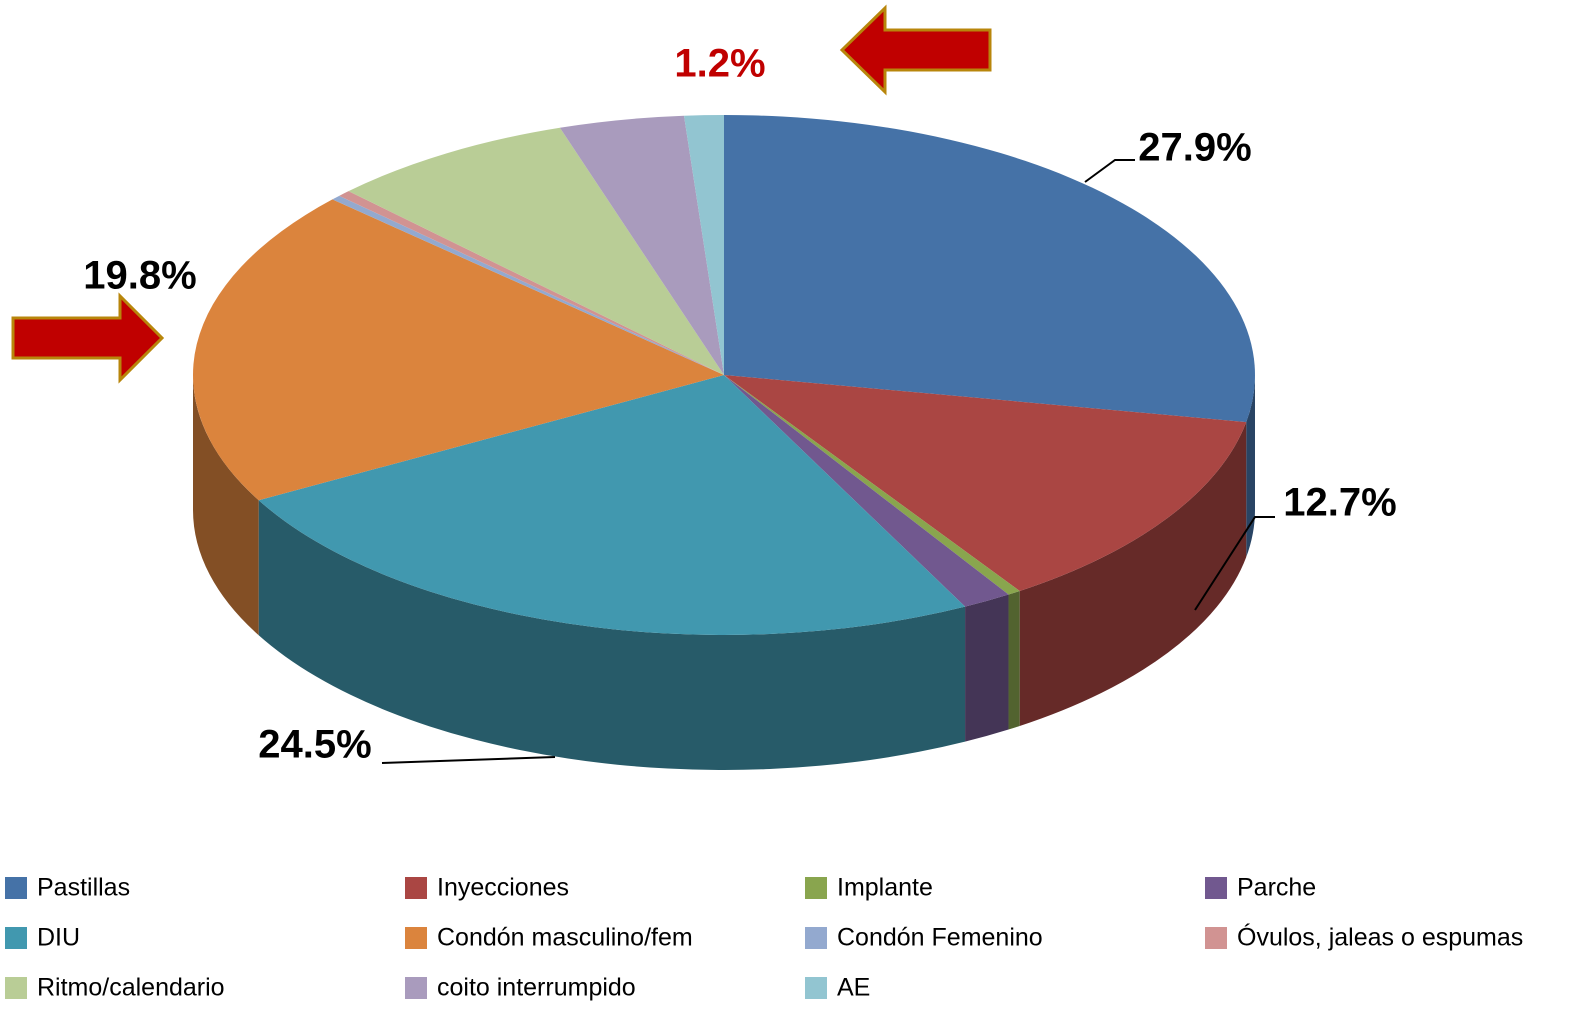 The height and width of the screenshot is (1013, 1575). What do you see at coordinates (1276, 888) in the screenshot?
I see `legend-label: Parche` at bounding box center [1276, 888].